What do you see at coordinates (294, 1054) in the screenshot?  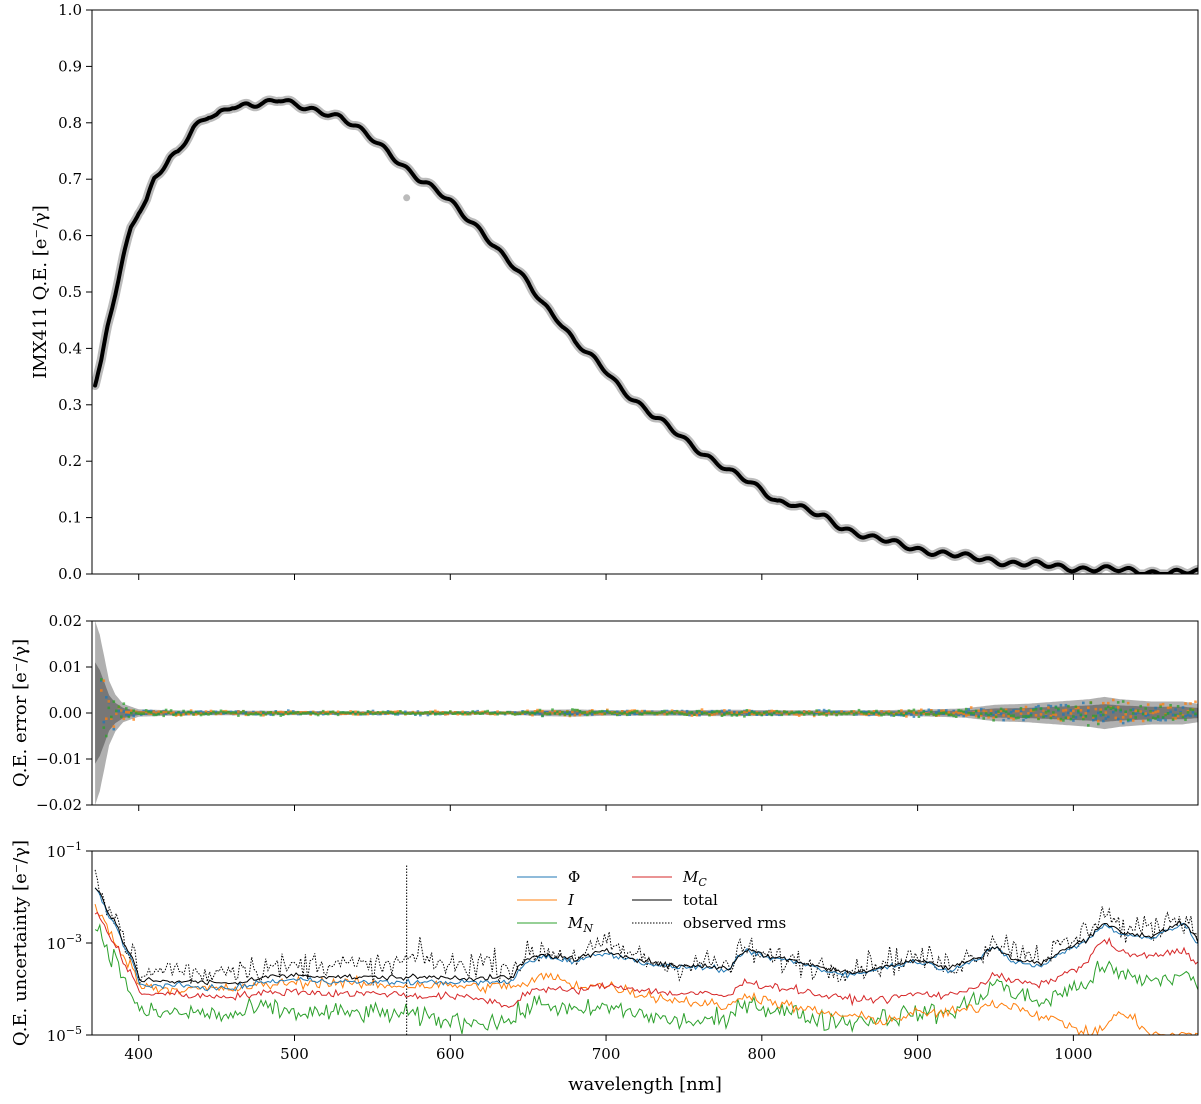 I see `x-tick-label: 500` at bounding box center [294, 1054].